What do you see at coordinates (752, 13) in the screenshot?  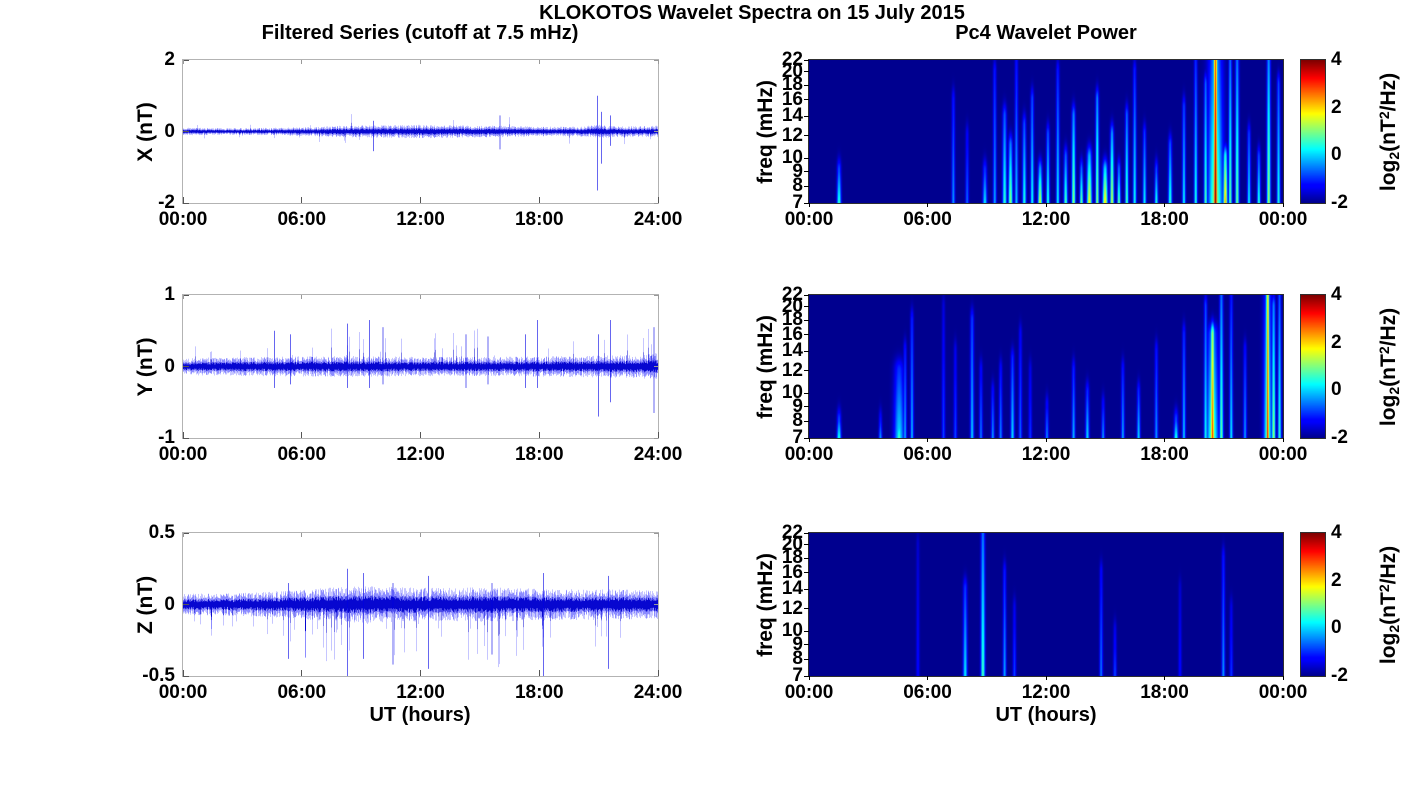 I see `figure-title: KLOKOTOS Wavelet Spectra on 15 July 2015` at bounding box center [752, 13].